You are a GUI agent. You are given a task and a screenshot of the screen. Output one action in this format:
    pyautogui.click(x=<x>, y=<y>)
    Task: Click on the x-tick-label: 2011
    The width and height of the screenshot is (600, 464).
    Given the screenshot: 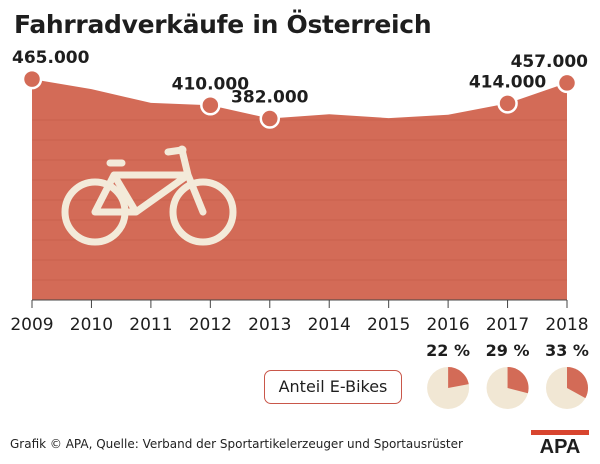 What is the action you would take?
    pyautogui.click(x=150, y=325)
    